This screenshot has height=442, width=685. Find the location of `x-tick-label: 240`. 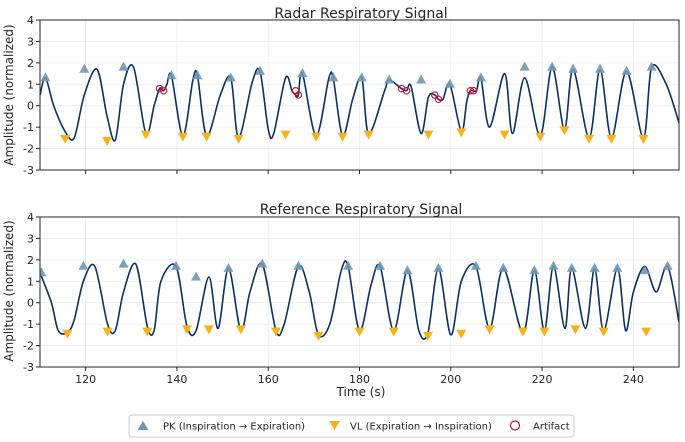

x-tick-label: 240 is located at coordinates (633, 379).